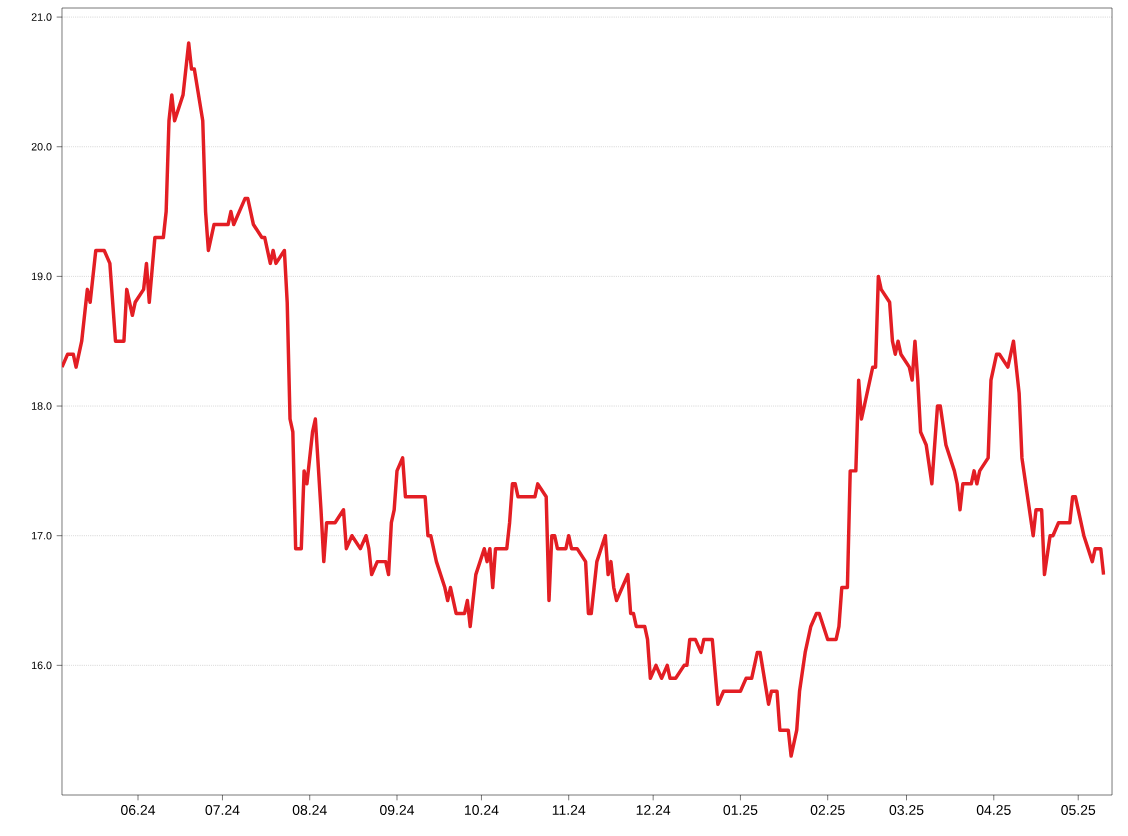 This screenshot has height=836, width=1128. What do you see at coordinates (222, 810) in the screenshot?
I see `x-tick-label: 07.24` at bounding box center [222, 810].